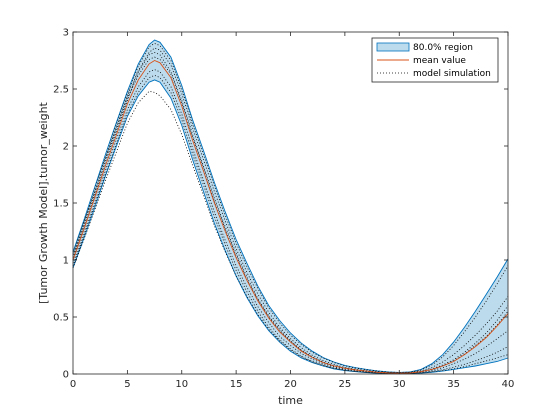 Image resolution: width=560 pixels, height=420 pixels. I want to click on y-tick-label: 0, so click(66, 375).